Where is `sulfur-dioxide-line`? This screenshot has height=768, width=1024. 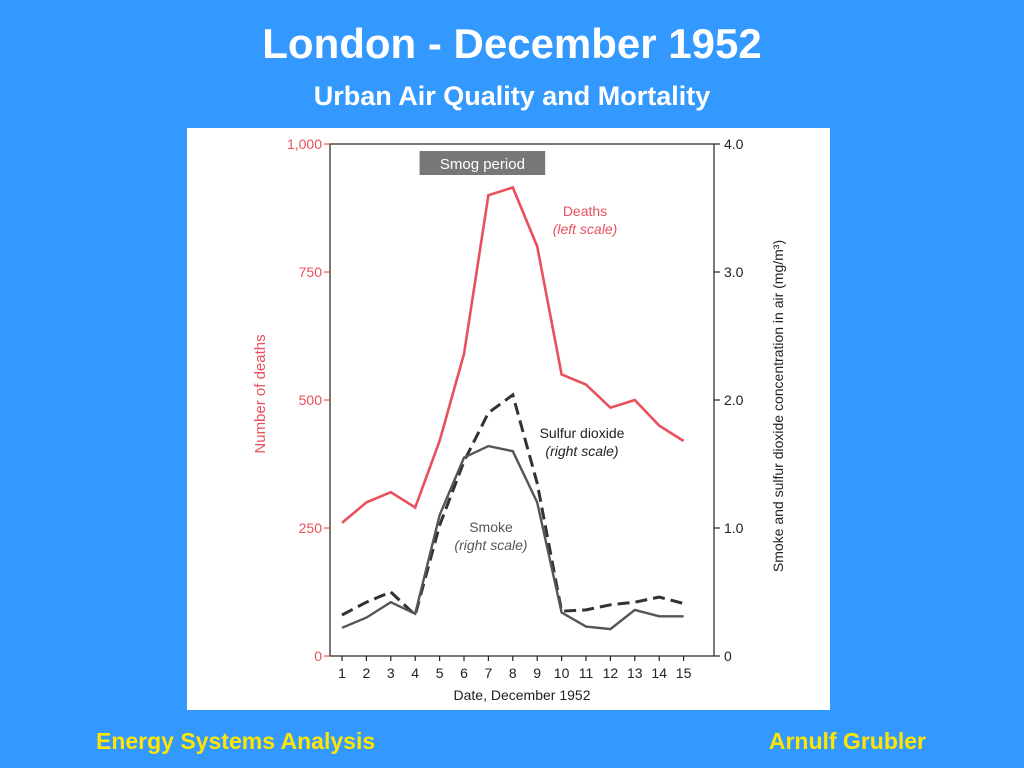
sulfur-dioxide-line is located at coordinates (512, 505).